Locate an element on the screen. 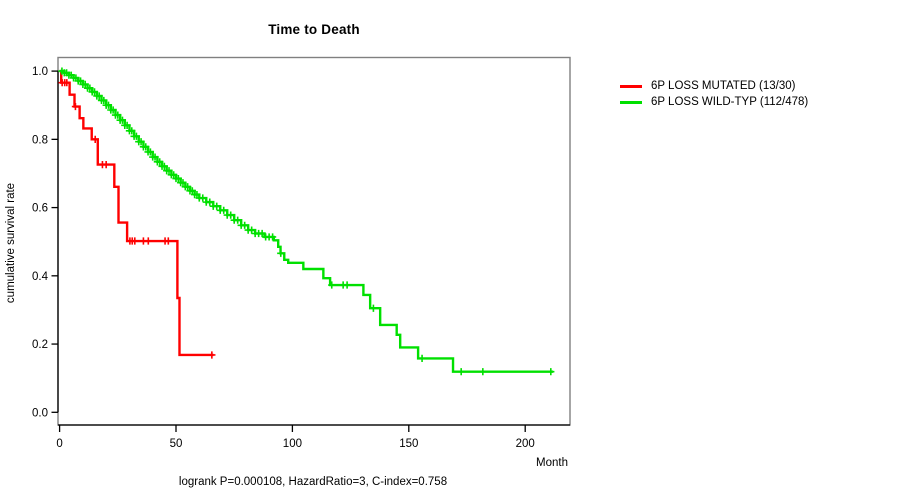 Image resolution: width=900 pixels, height=500 pixels. x-axis-title: Month is located at coordinates (552, 463).